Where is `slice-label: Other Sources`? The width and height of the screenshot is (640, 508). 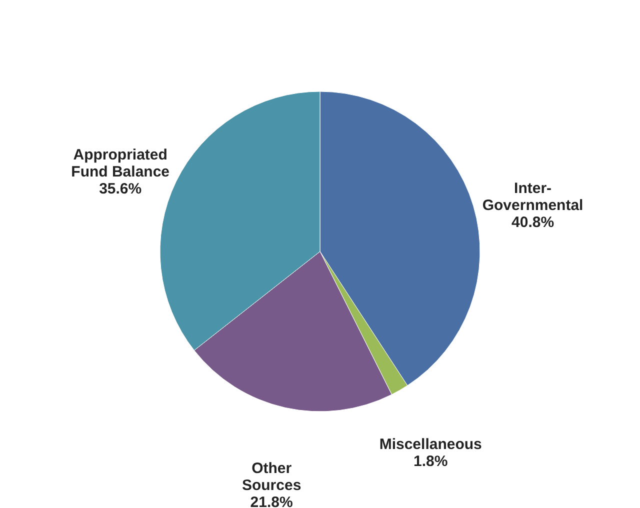 slice-label: Other Sources is located at coordinates (272, 477).